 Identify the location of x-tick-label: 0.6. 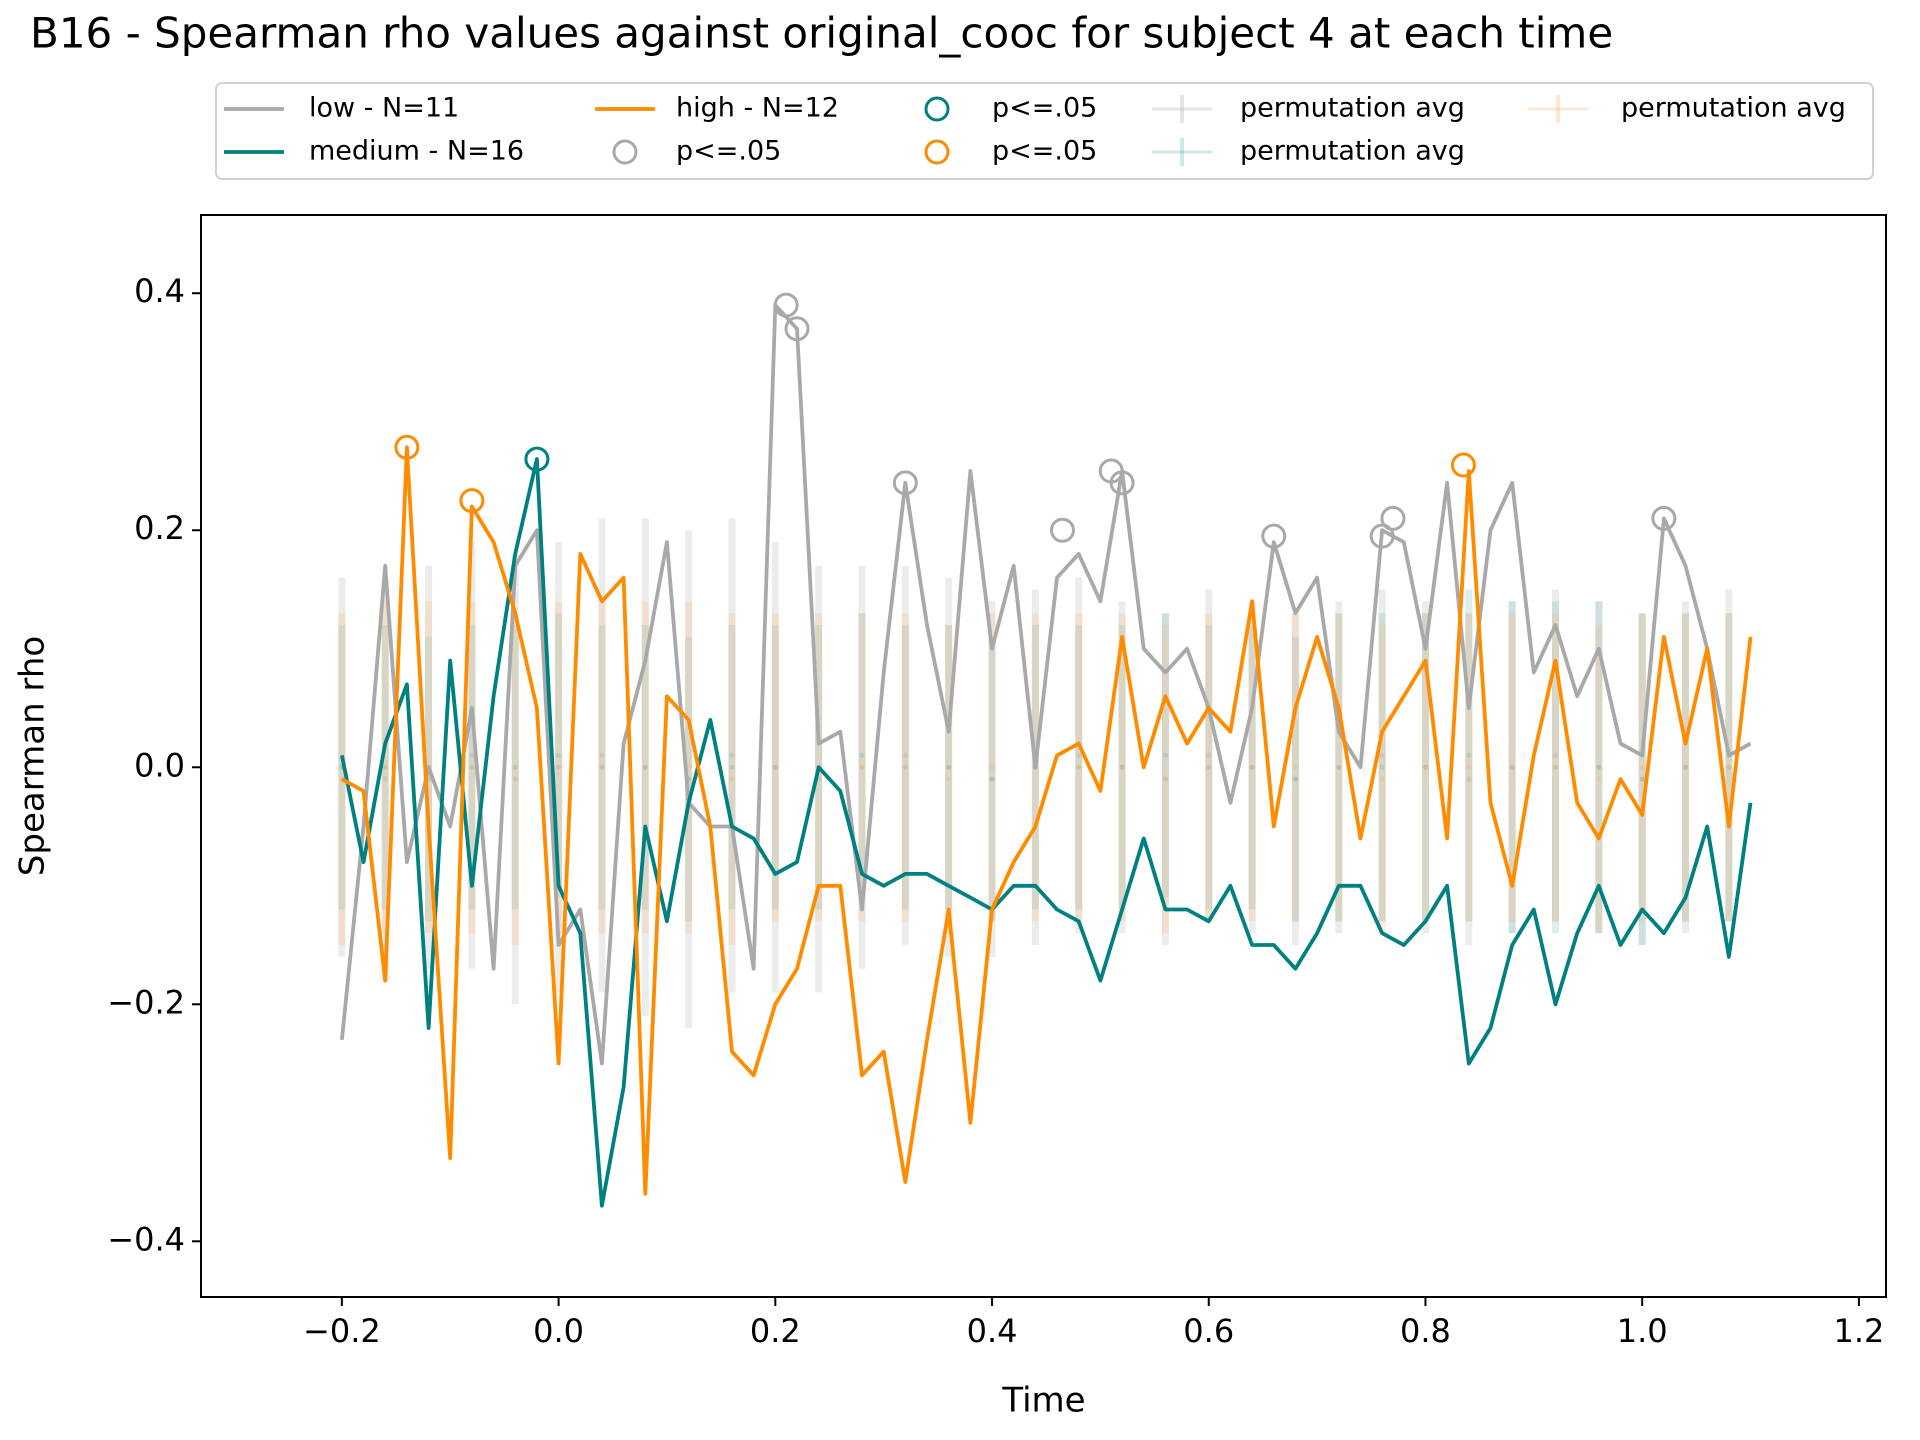
(1208, 1331).